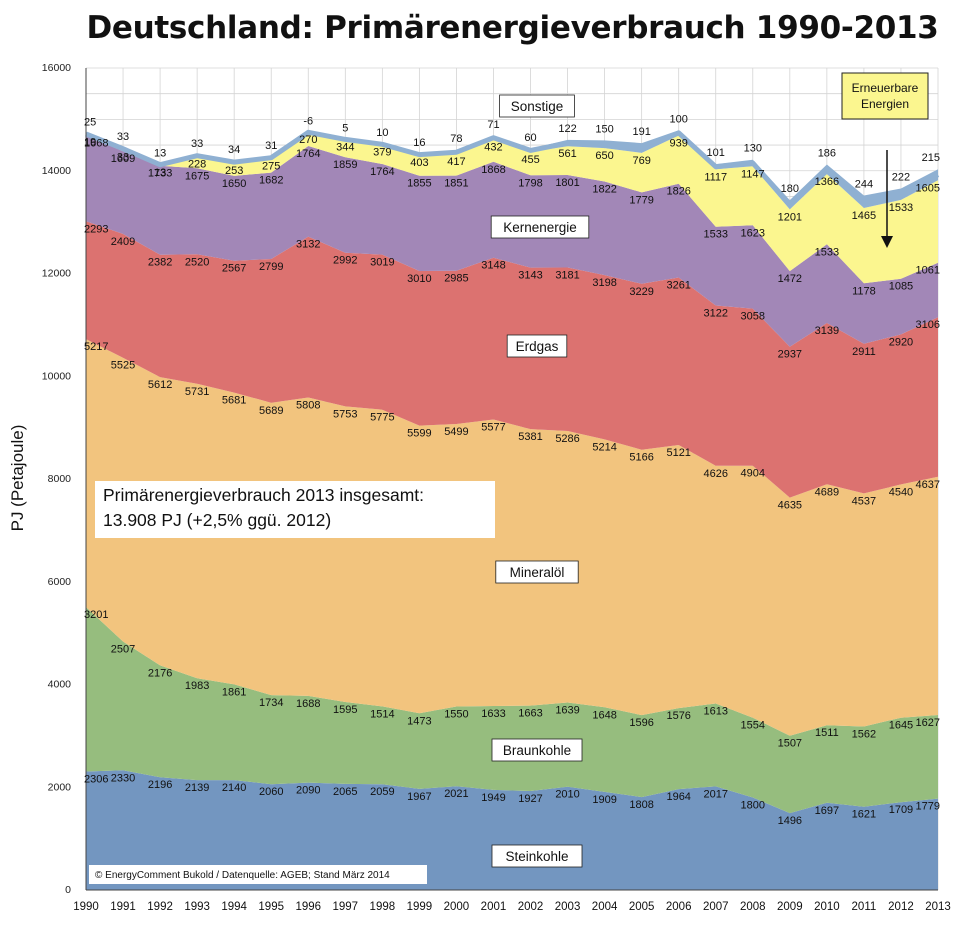  I want to click on area-erneuerbare-energien, so click(512, 208).